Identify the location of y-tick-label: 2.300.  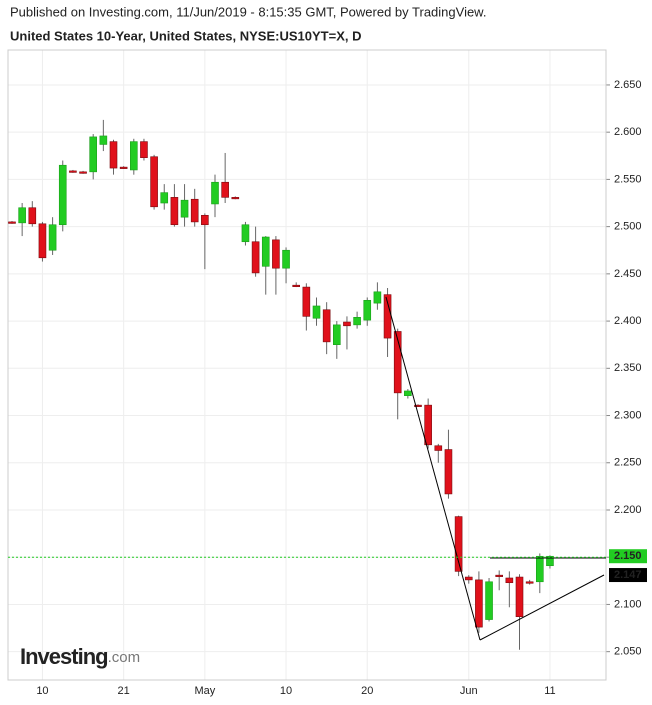
(628, 415).